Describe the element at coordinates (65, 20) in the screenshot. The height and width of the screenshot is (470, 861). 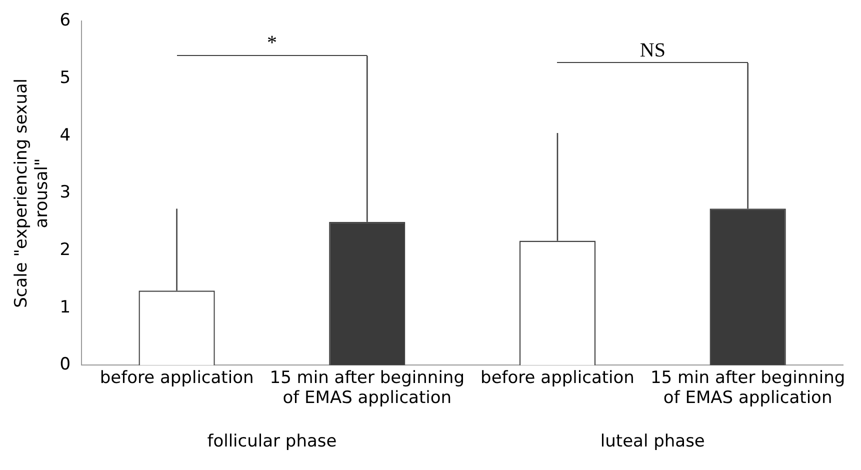
I see `y-tick-label: 6` at that location.